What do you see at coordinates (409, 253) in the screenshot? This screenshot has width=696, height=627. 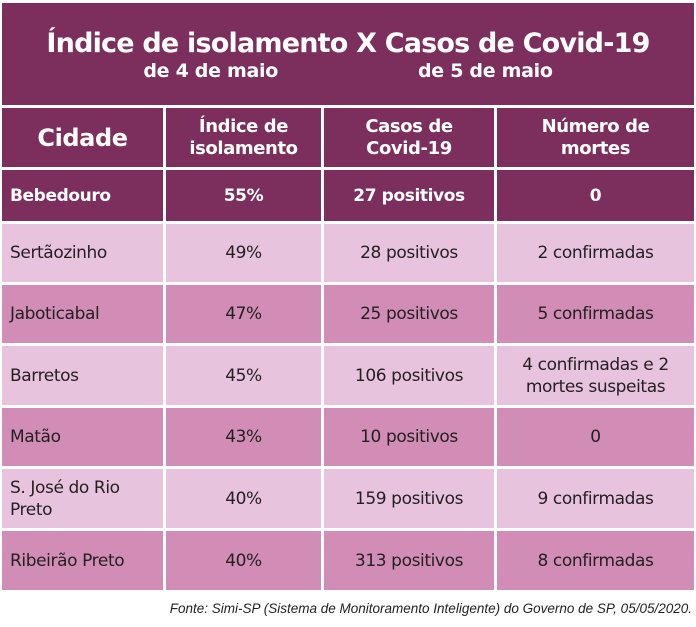 I see `cell-casos: 28 positivos` at bounding box center [409, 253].